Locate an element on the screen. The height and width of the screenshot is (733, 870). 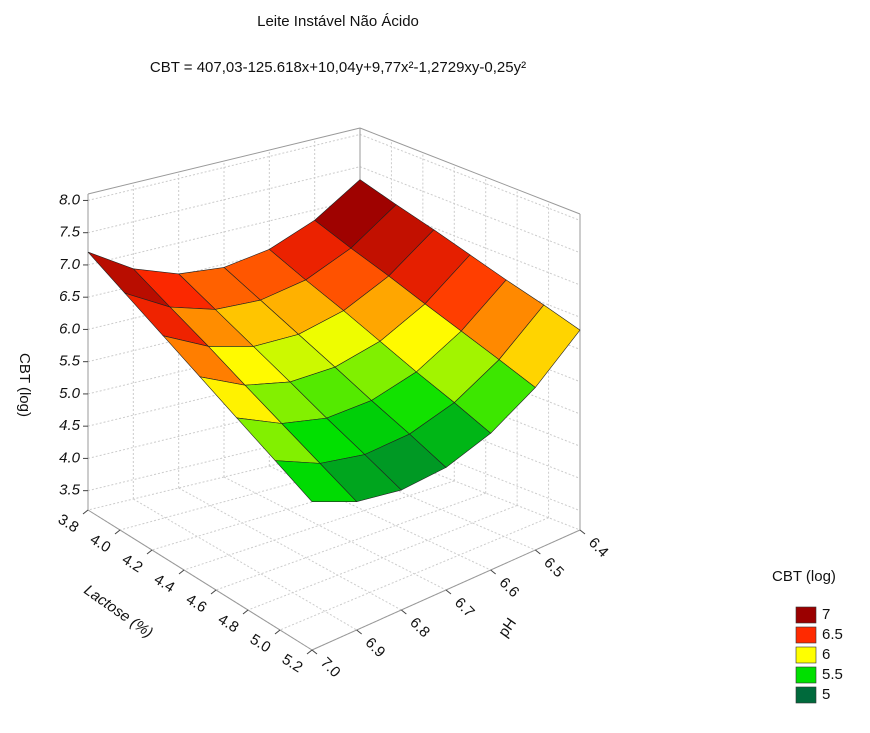
y-tick-label: 6.9 is located at coordinates (375, 647).